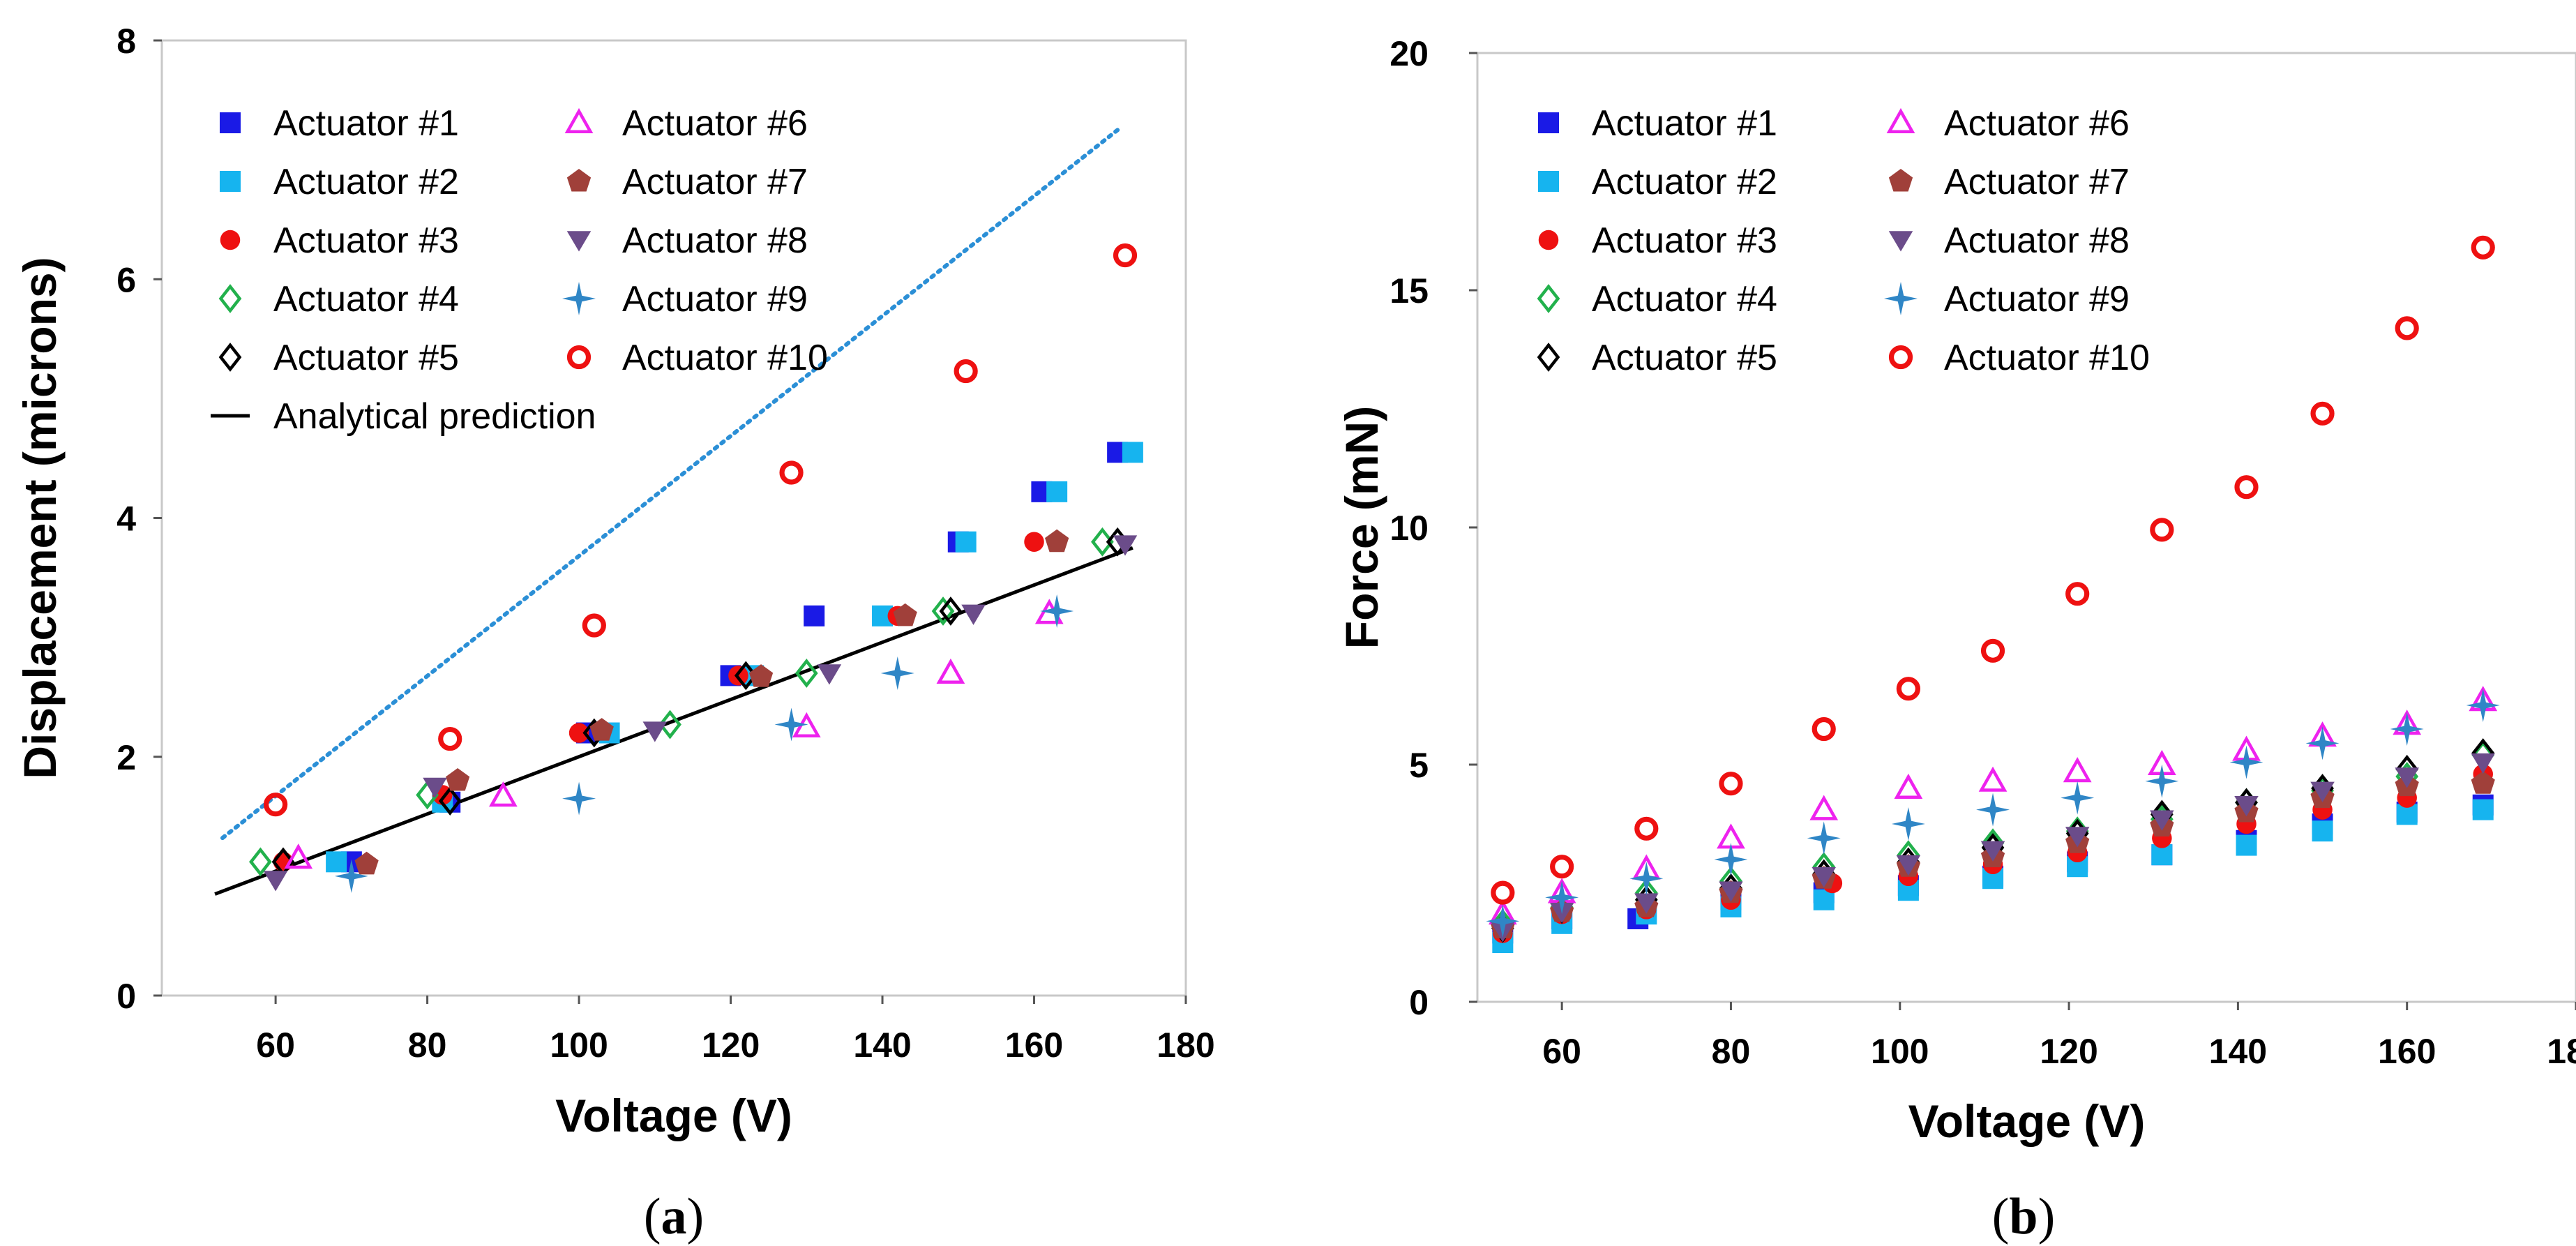 This screenshot has height=1246, width=2576. Describe the element at coordinates (1419, 1003) in the screenshot. I see `y-tick-label: 0` at that location.